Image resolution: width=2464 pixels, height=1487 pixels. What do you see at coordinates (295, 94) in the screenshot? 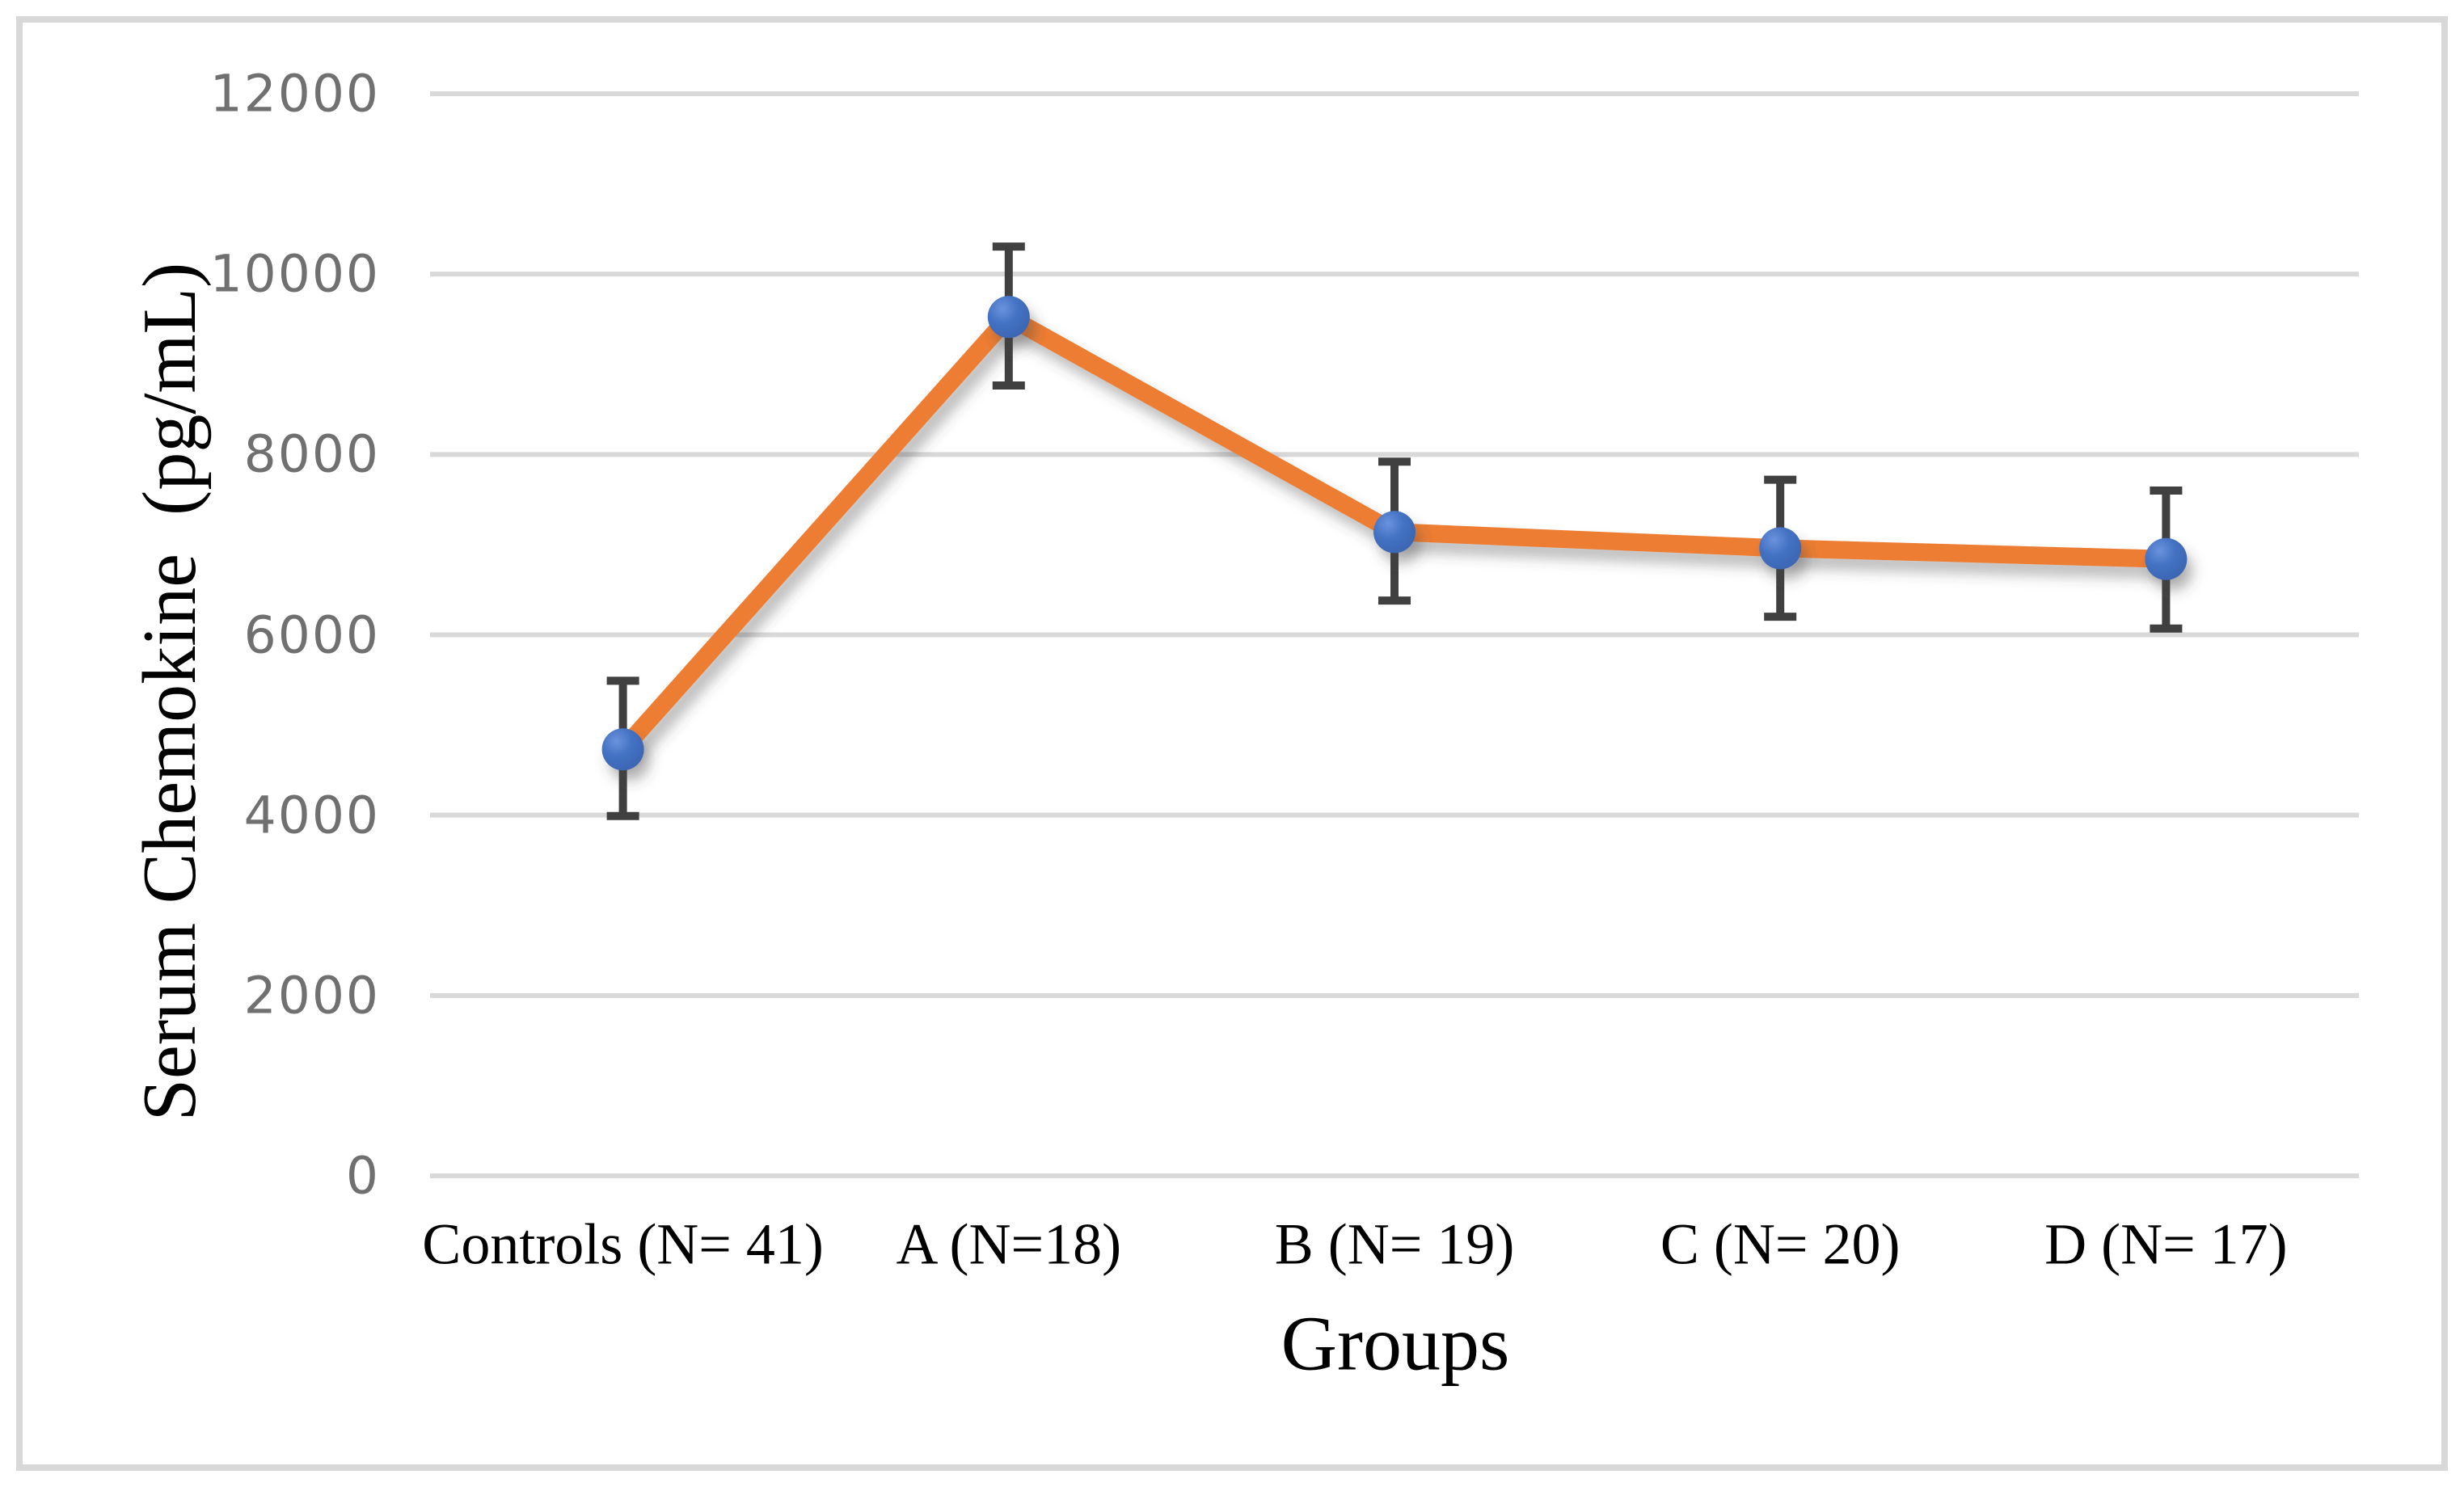
I see `y-tick-label-12000: 12000` at bounding box center [295, 94].